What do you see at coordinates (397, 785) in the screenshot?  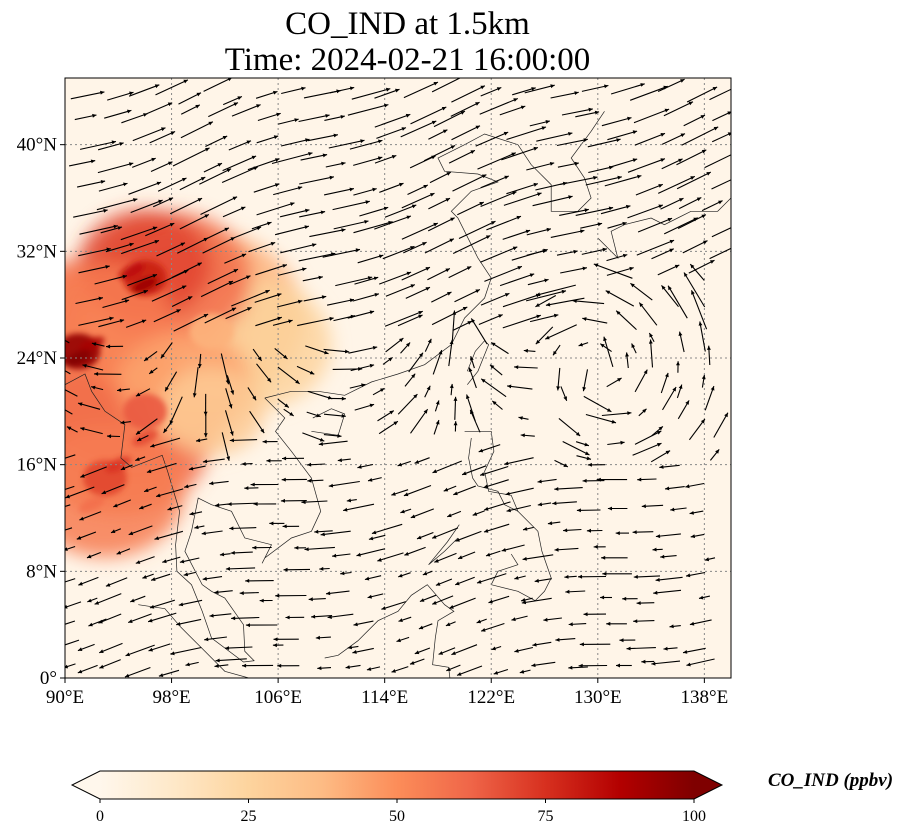 I see `colorbar-body` at bounding box center [397, 785].